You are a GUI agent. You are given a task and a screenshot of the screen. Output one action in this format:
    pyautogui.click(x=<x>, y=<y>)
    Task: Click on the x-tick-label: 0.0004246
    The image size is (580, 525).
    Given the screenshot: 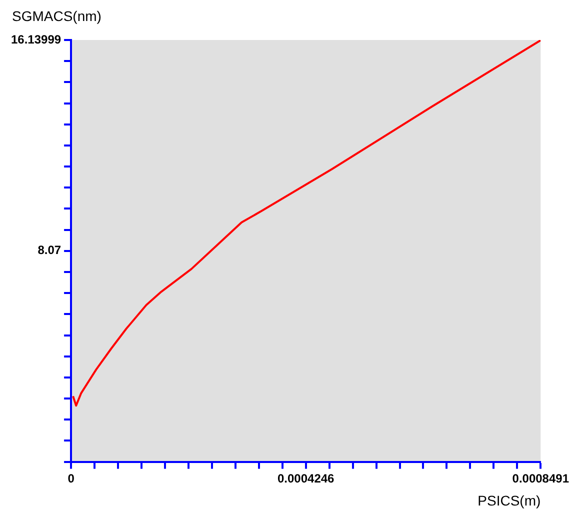 What is the action you would take?
    pyautogui.click(x=306, y=478)
    